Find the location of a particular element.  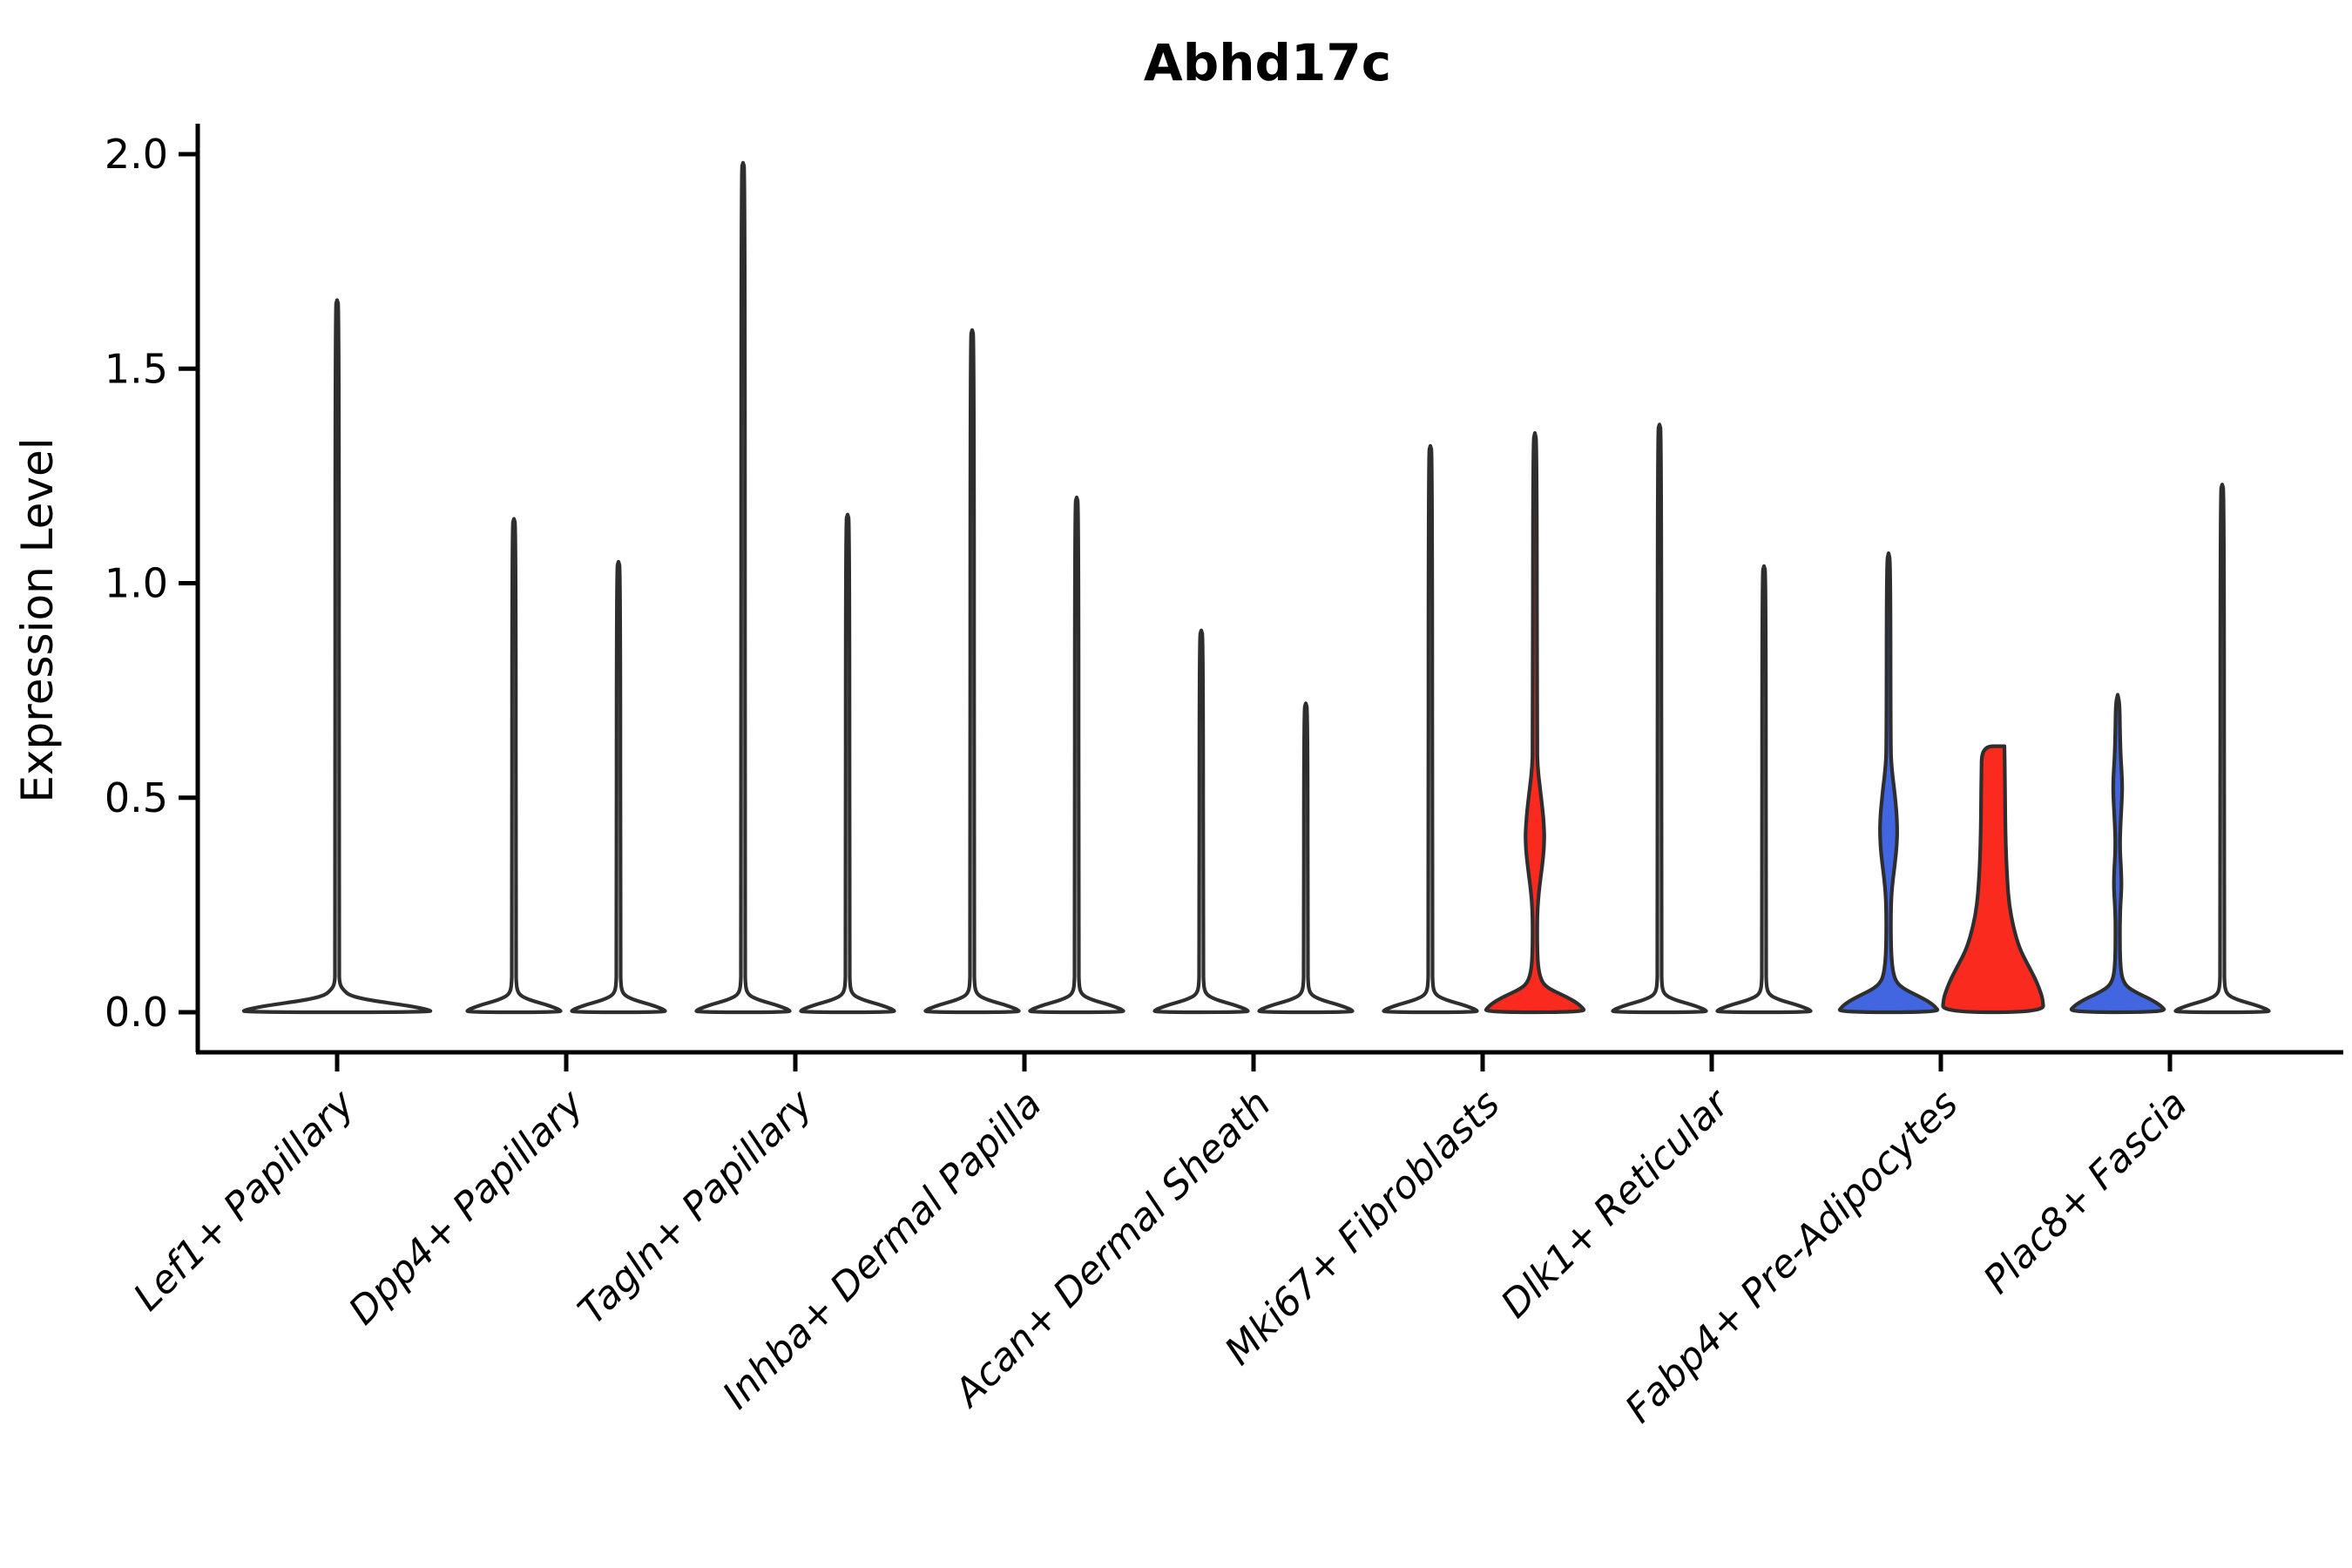

x-tick-label-1: Lef1+ Papillary is located at coordinates (245, 1201).